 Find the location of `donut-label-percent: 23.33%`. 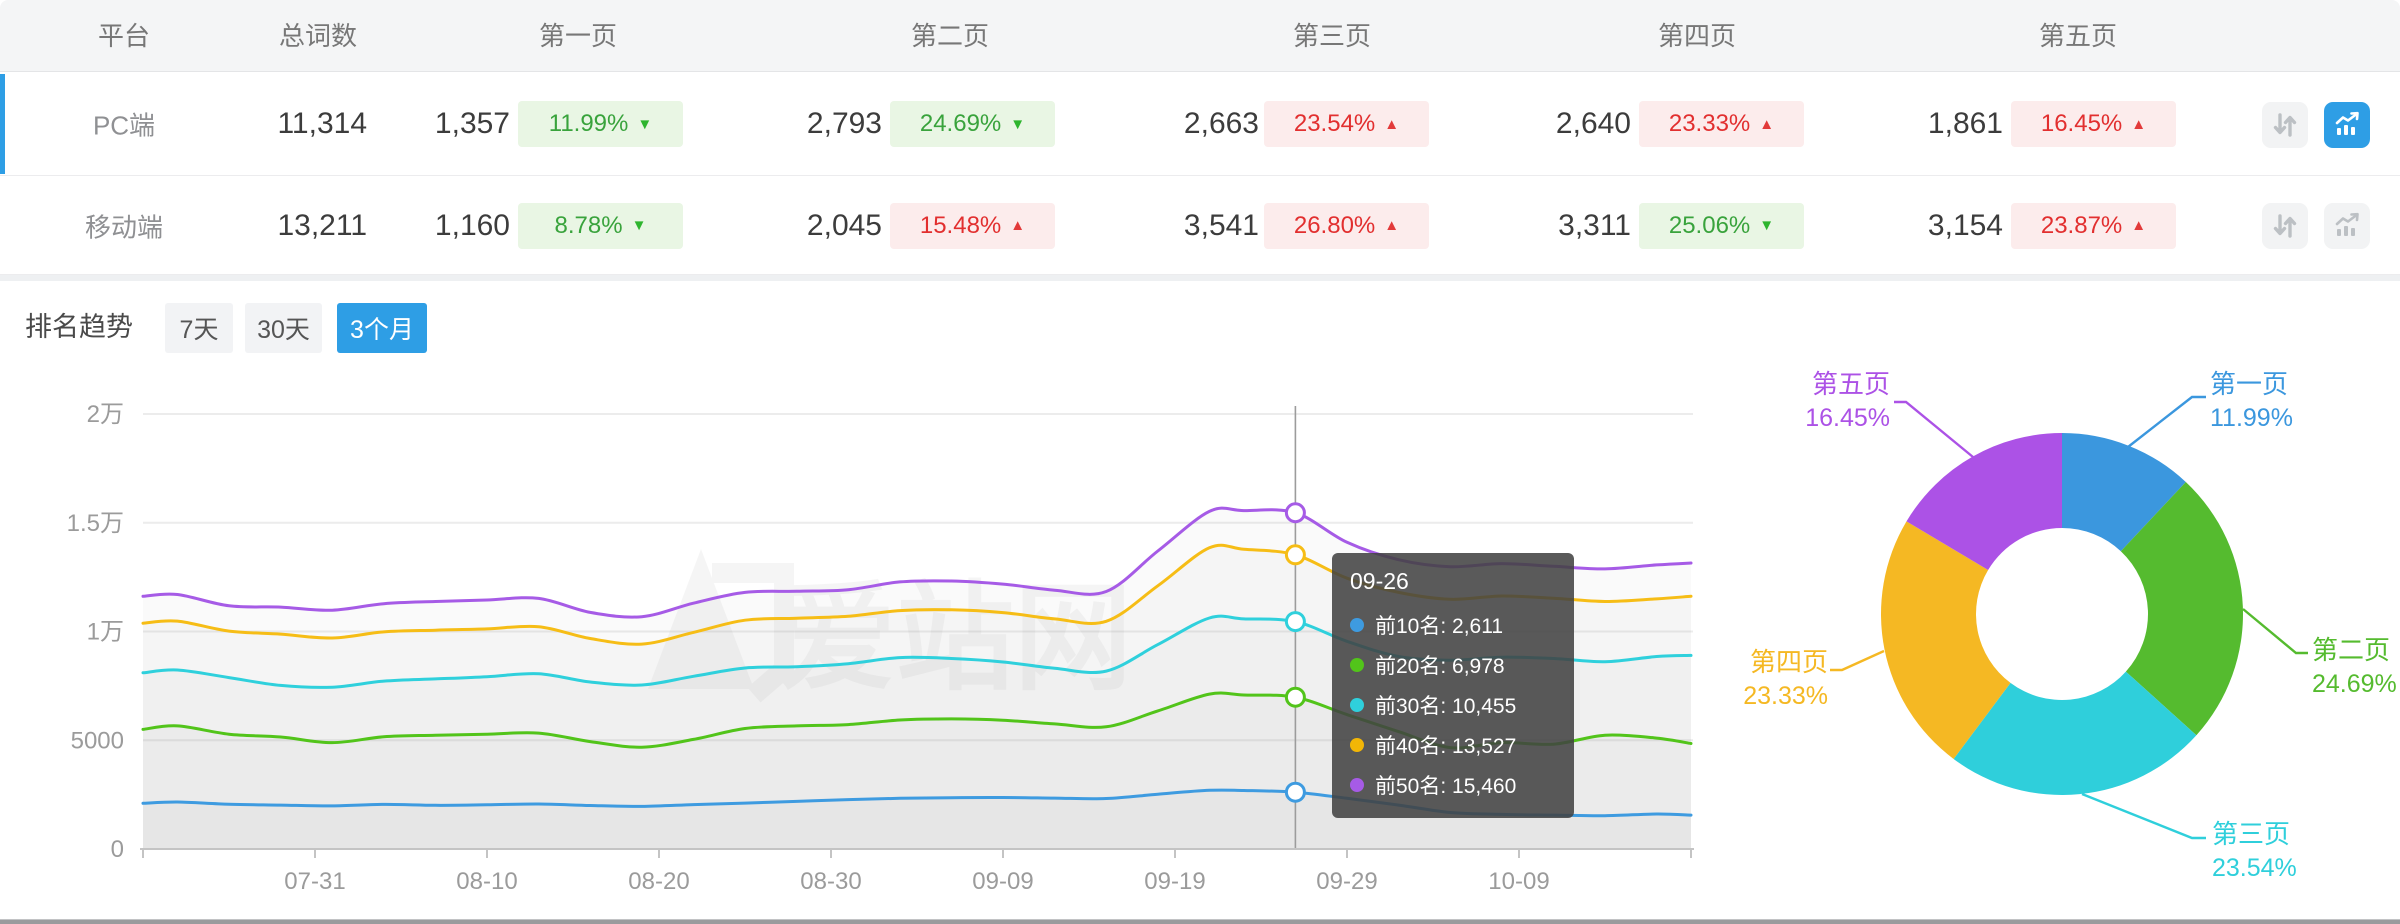

donut-label-percent: 23.33% is located at coordinates (1785, 696).